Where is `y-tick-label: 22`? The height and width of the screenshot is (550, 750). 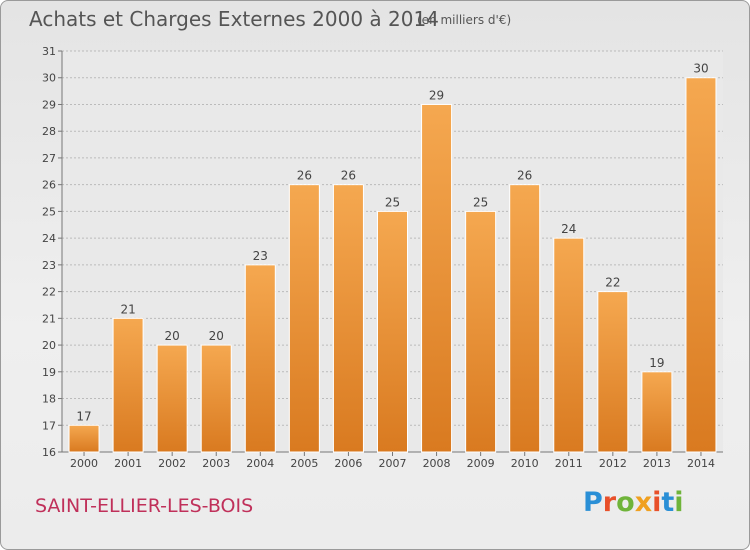 y-tick-label: 22 is located at coordinates (49, 292).